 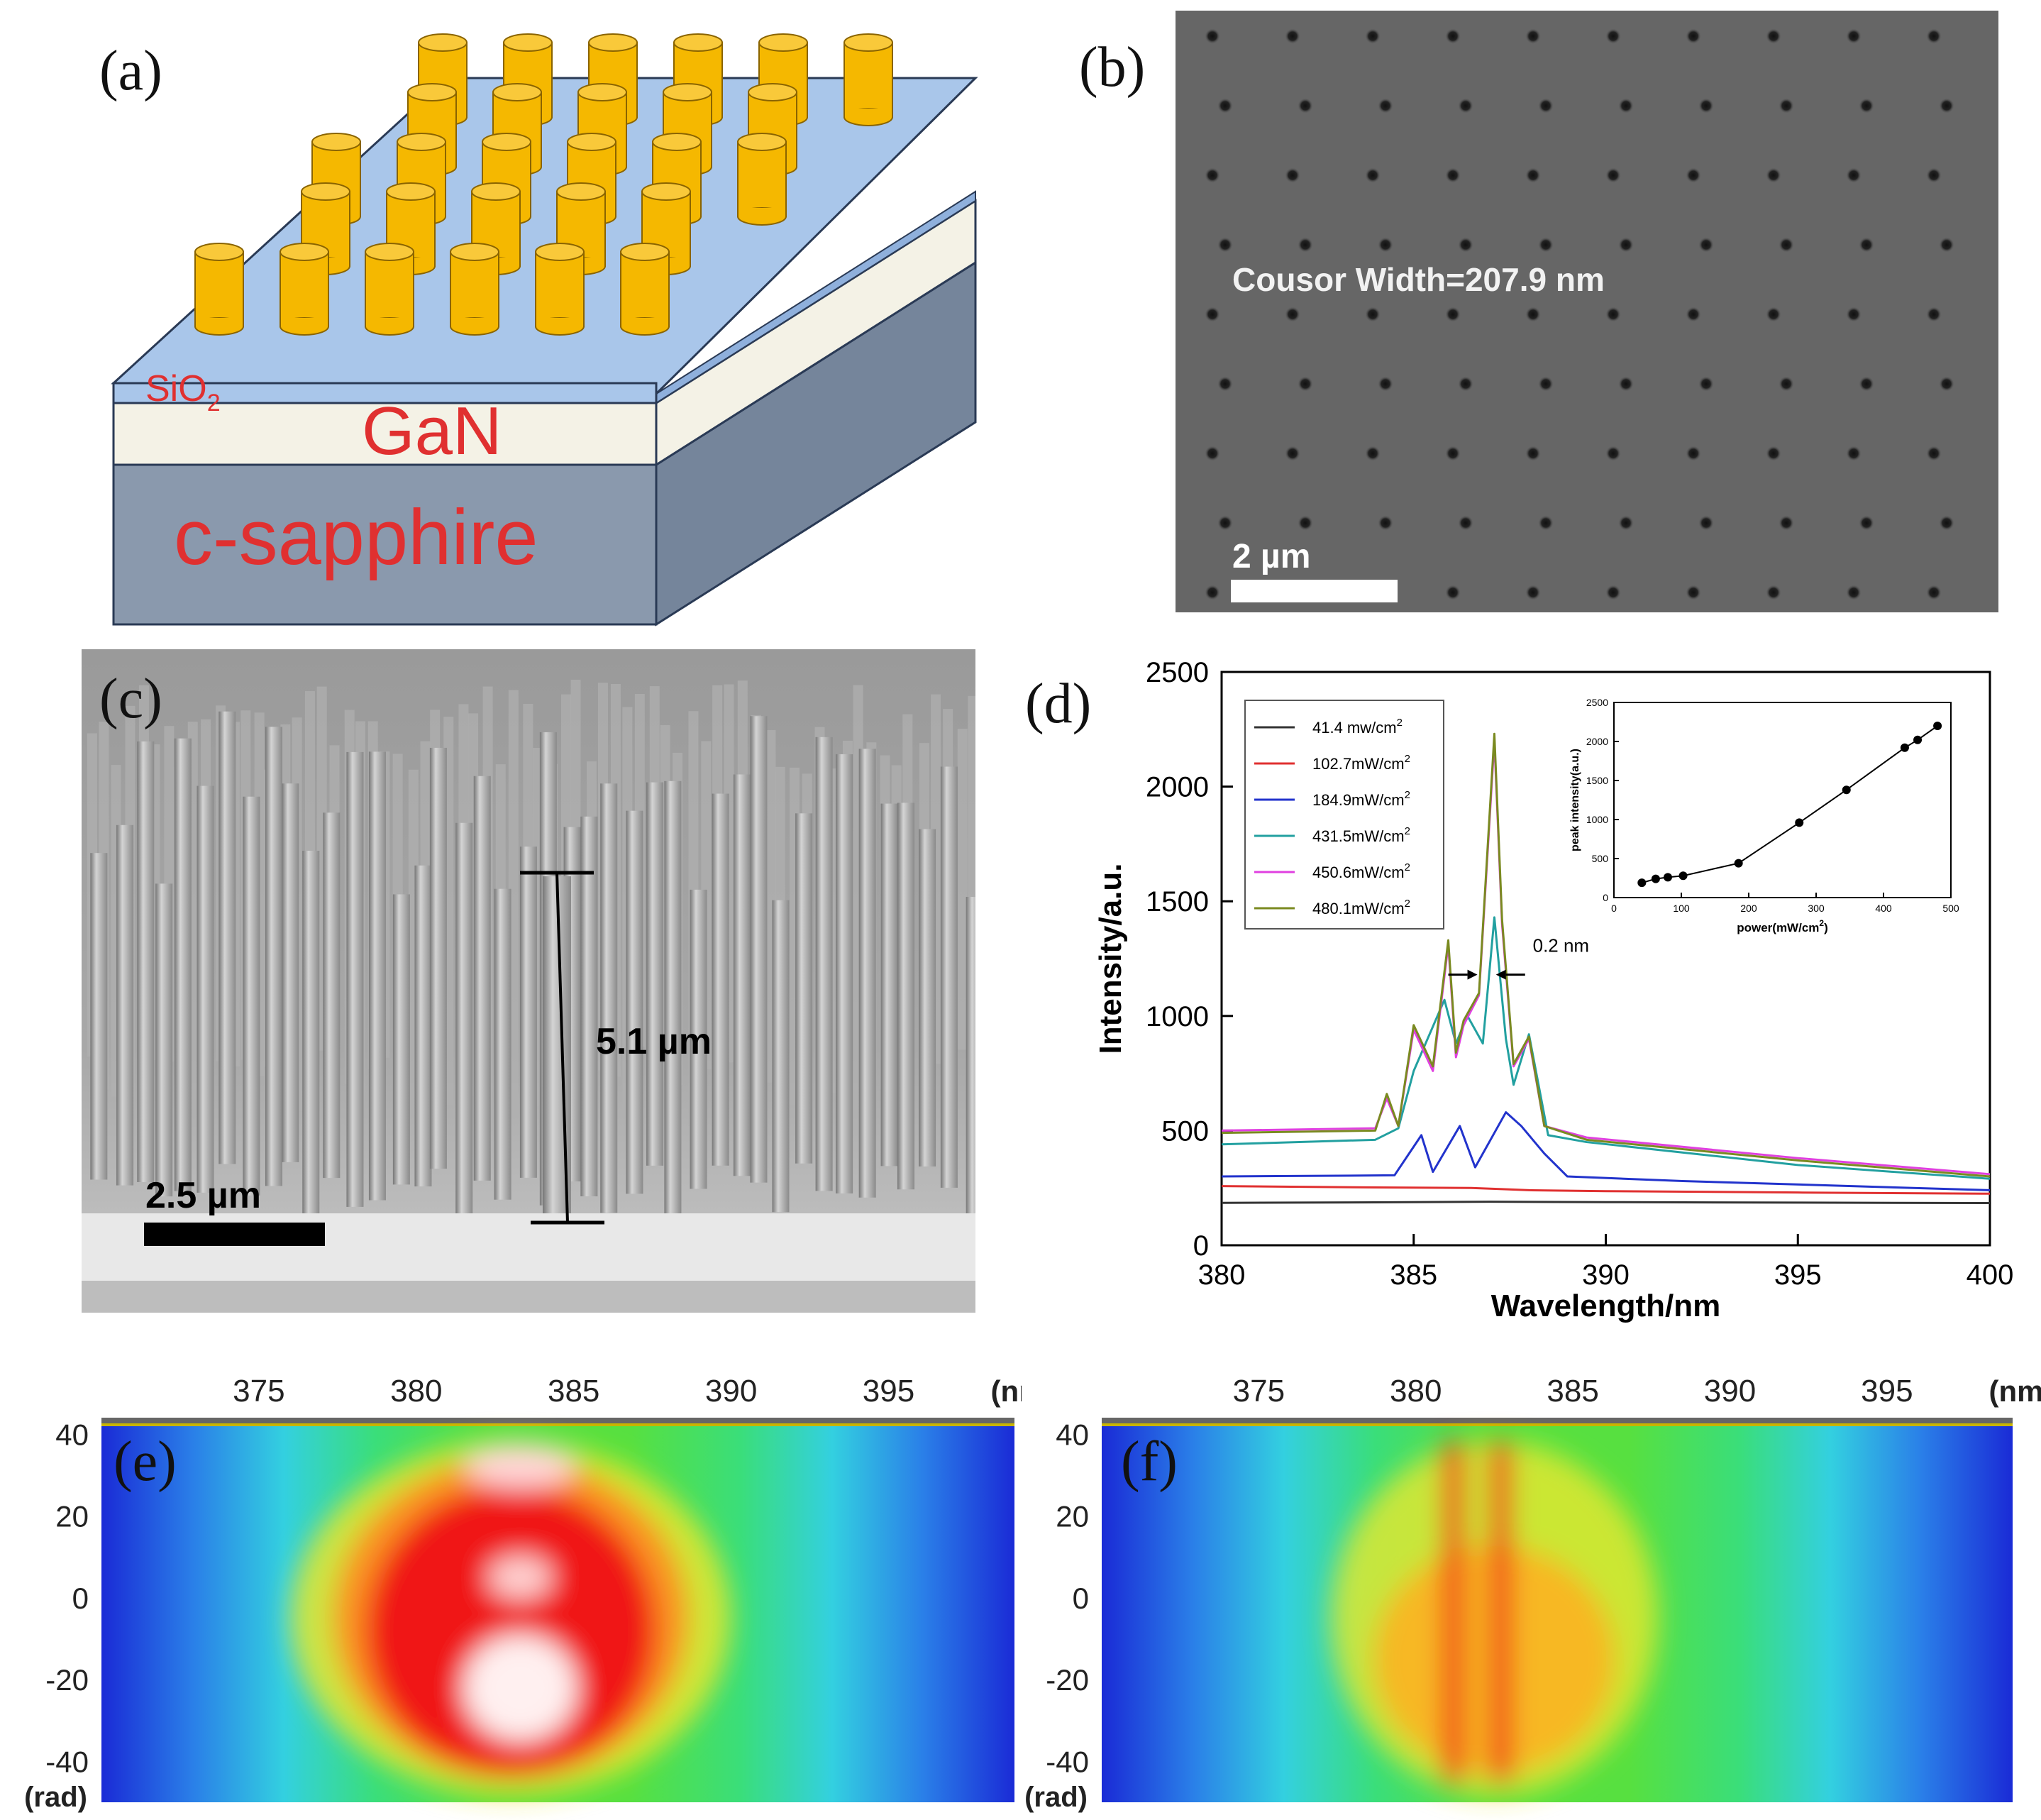 What do you see at coordinates (67, 1761) in the screenshot?
I see `map-y-tick-label: -40` at bounding box center [67, 1761].